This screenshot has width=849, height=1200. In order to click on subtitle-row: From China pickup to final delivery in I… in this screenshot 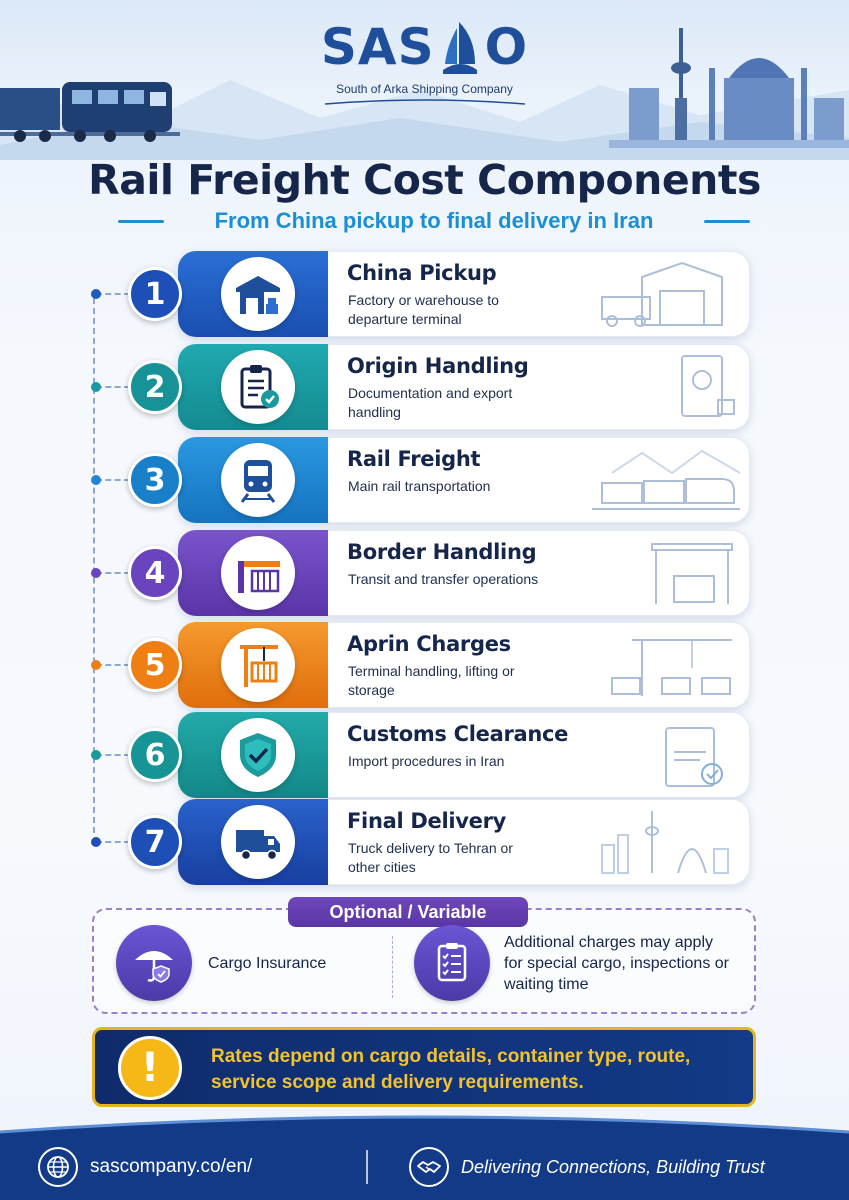, I will do `click(434, 221)`.